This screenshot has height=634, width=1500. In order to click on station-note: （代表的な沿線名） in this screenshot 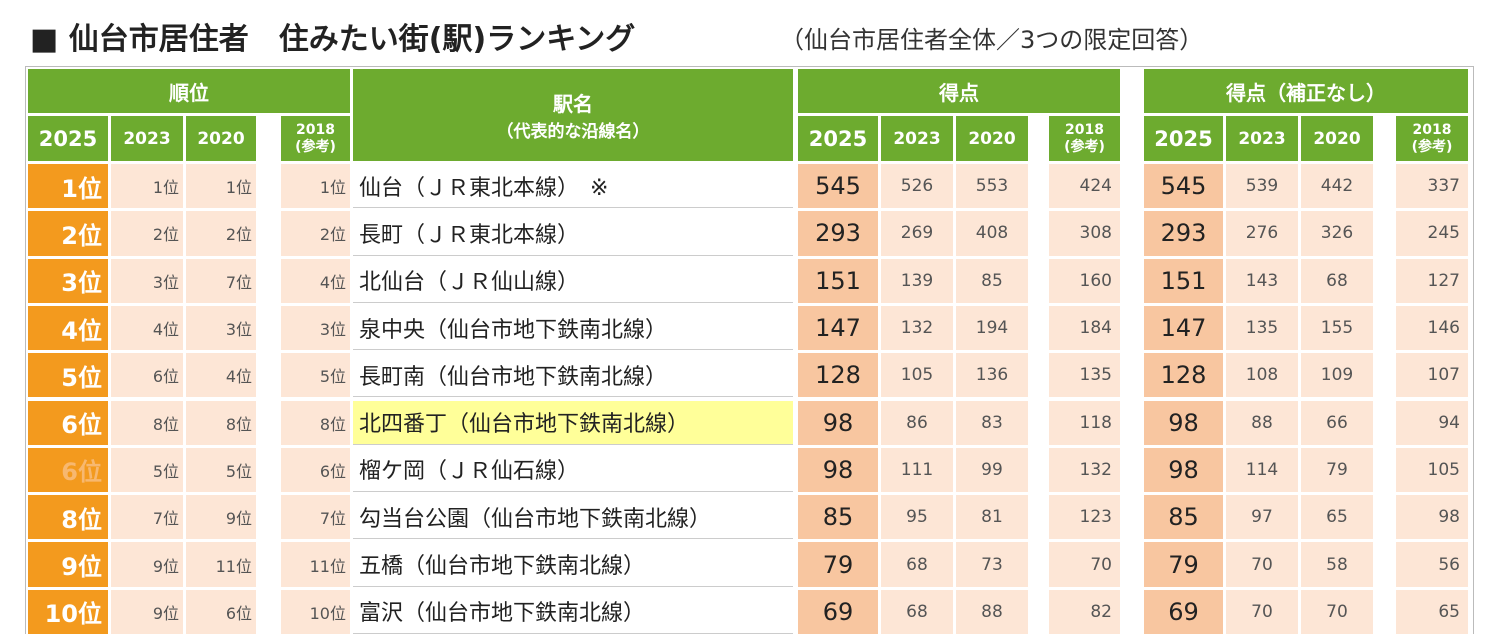, I will do `click(573, 132)`.